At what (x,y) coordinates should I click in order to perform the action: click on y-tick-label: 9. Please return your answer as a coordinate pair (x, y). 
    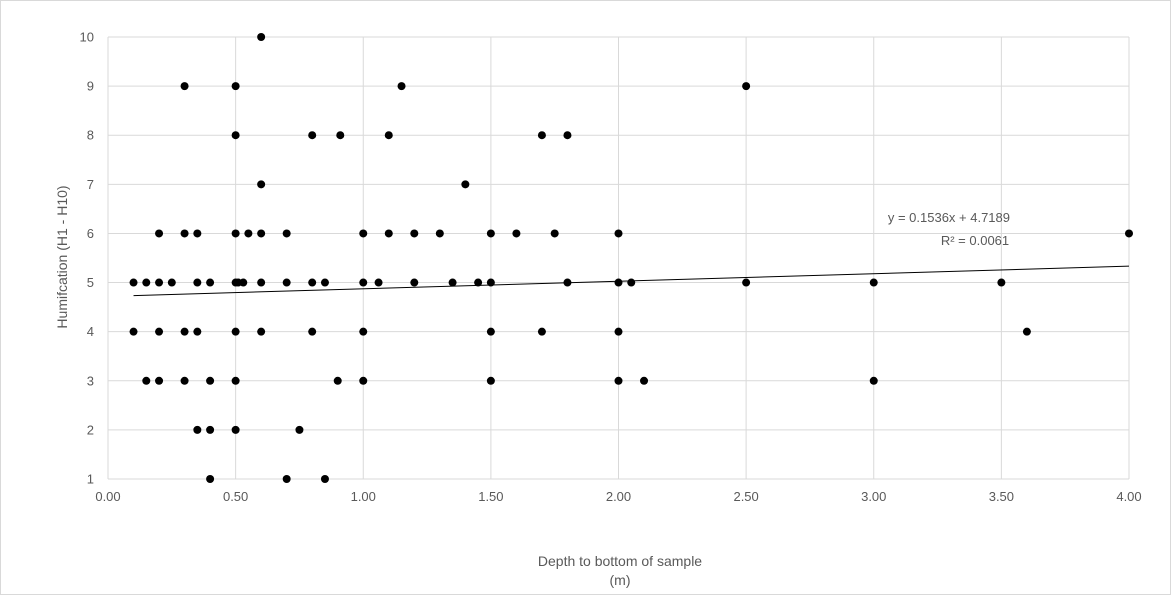
    Looking at the image, I should click on (90, 86).